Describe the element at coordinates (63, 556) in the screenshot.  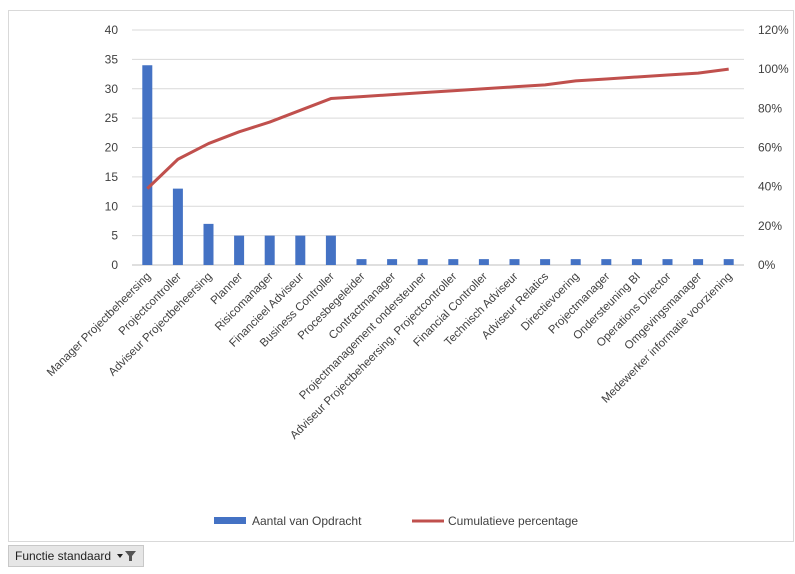
I see `filter-field-label: Functie standaard` at that location.